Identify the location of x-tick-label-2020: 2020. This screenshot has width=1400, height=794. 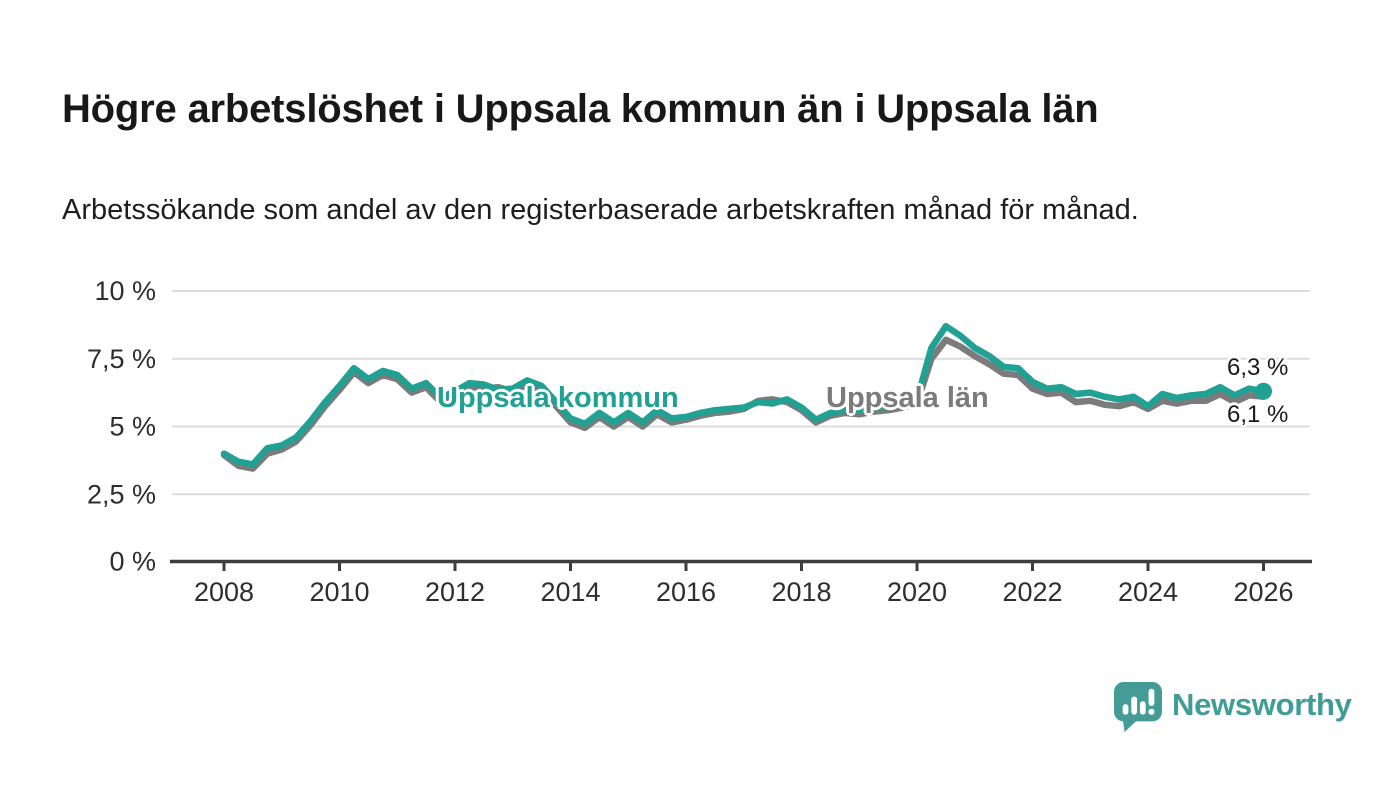
(917, 592).